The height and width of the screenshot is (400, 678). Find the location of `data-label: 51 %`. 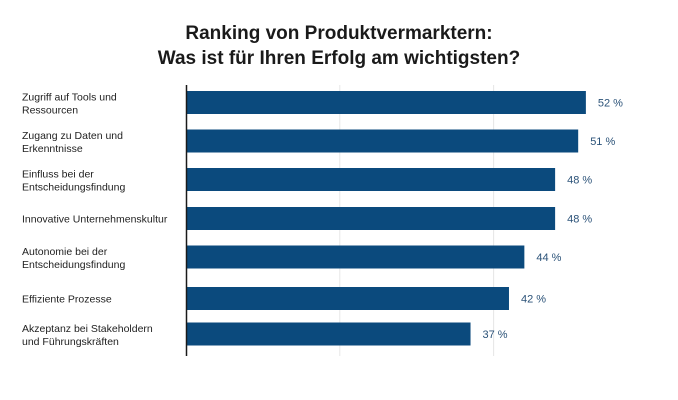

data-label: 51 % is located at coordinates (602, 142).